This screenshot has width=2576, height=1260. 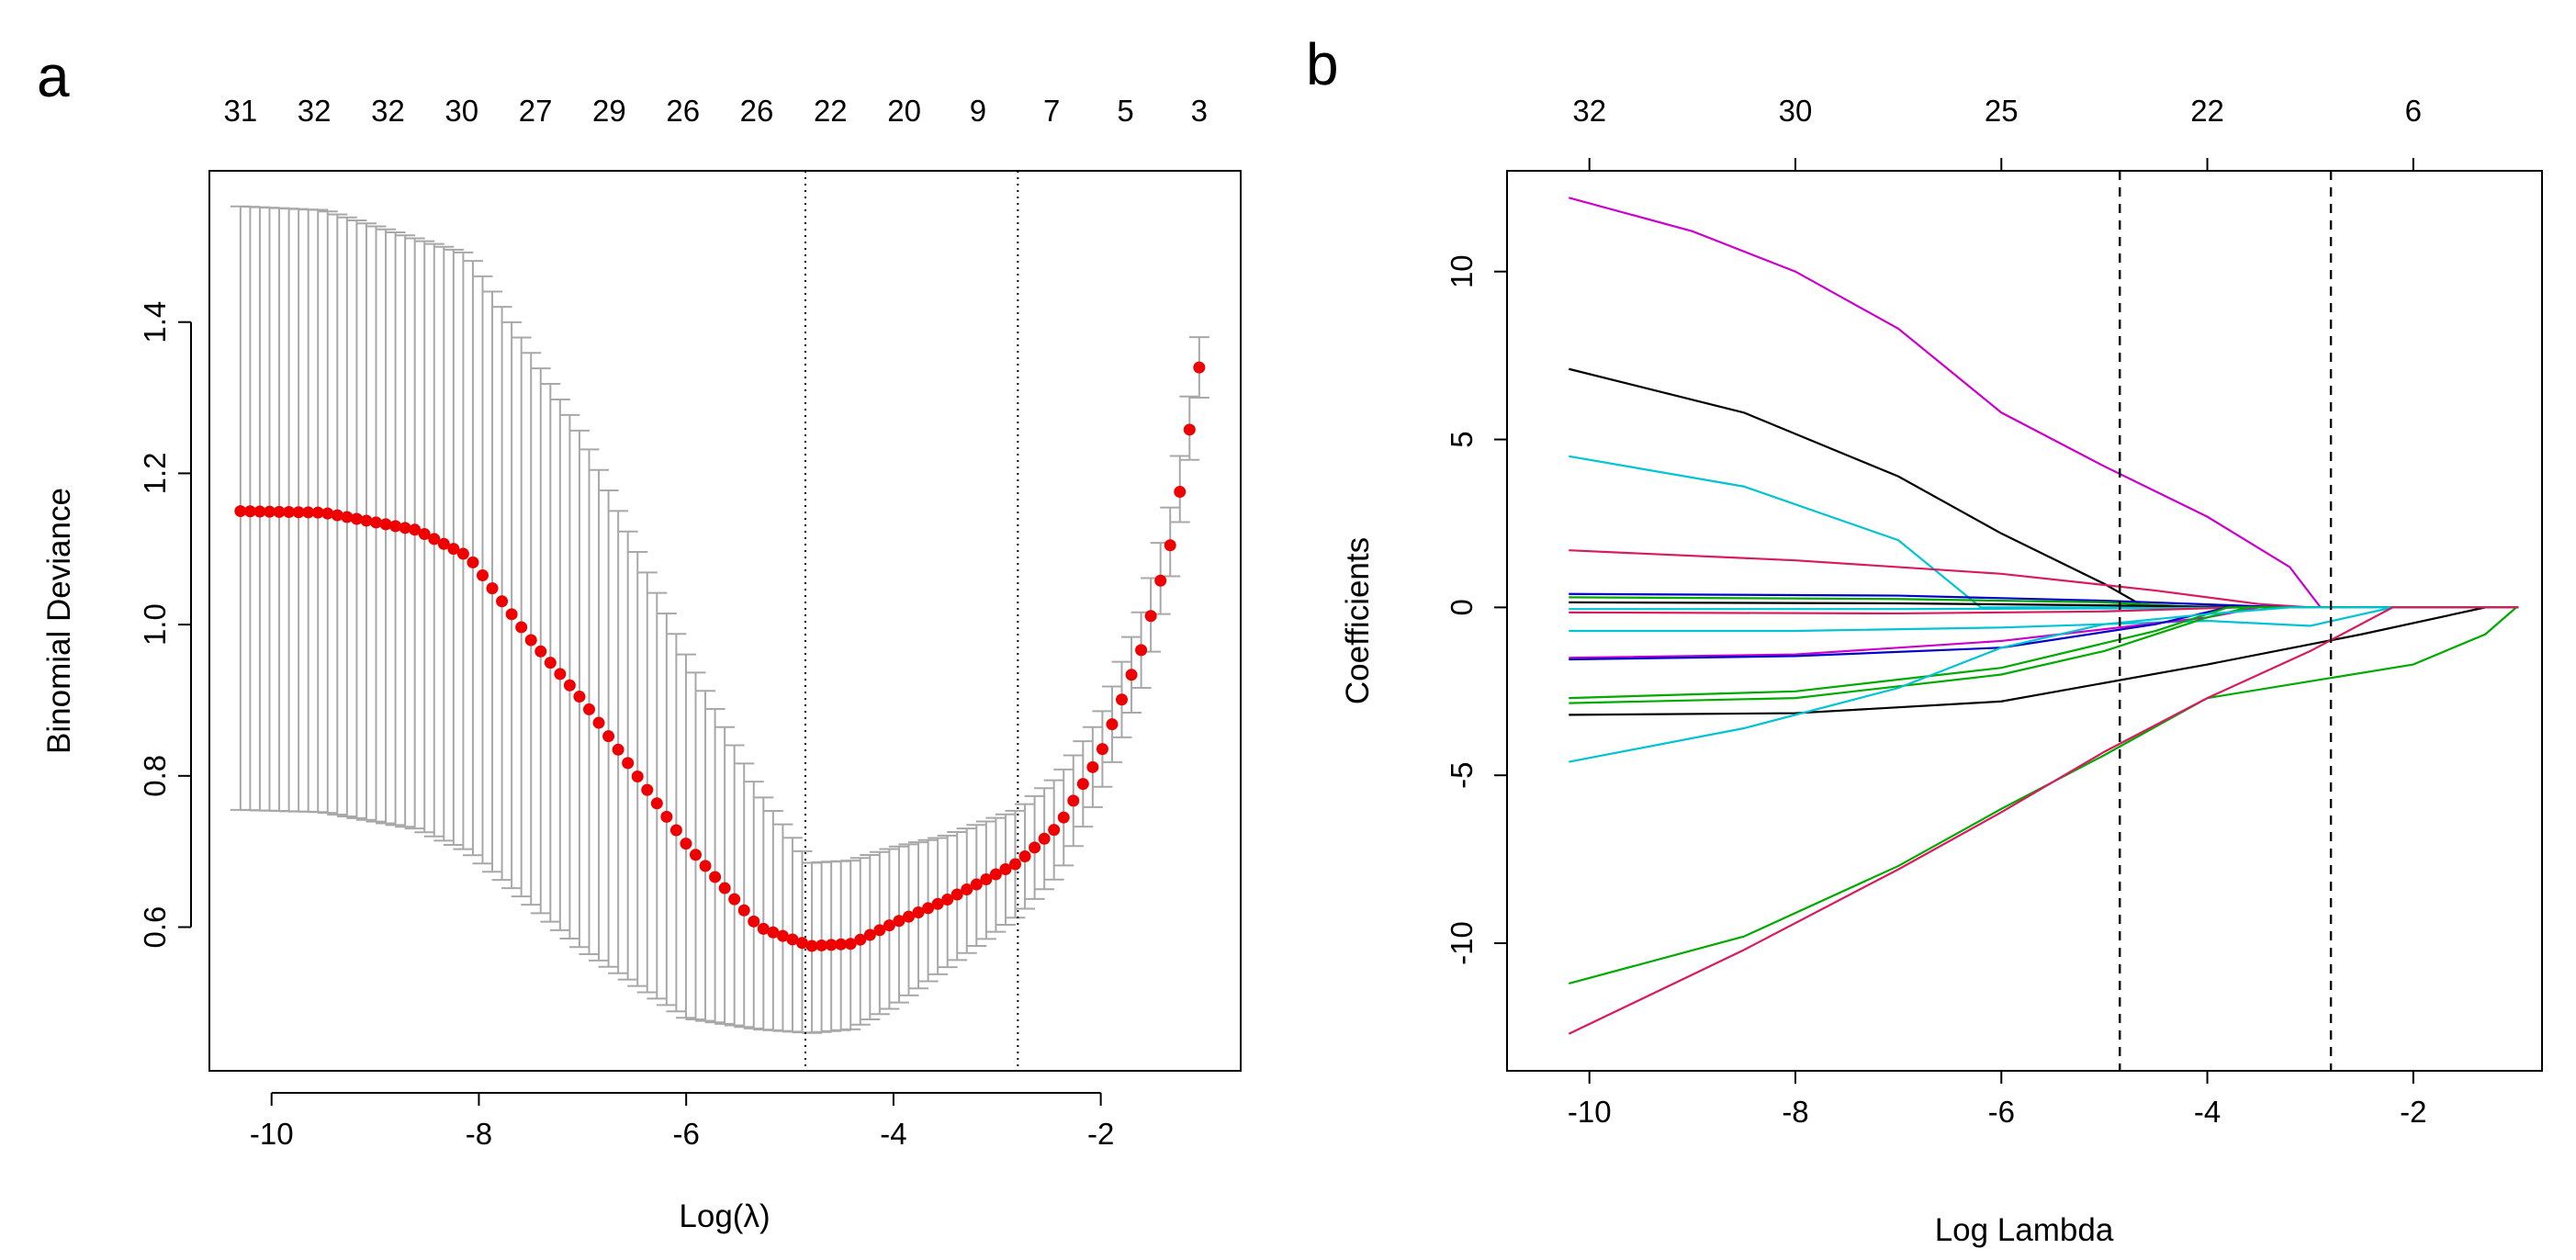 What do you see at coordinates (155, 776) in the screenshot?
I see `y-tick-label: 0.8` at bounding box center [155, 776].